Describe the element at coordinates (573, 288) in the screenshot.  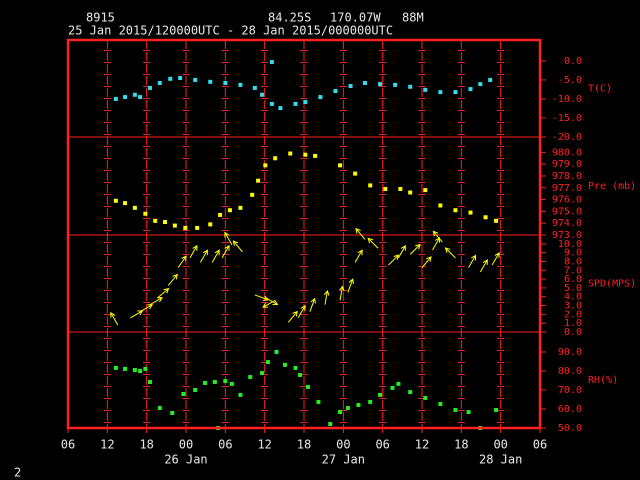
I see `y-tick-label: 5.0` at that location.